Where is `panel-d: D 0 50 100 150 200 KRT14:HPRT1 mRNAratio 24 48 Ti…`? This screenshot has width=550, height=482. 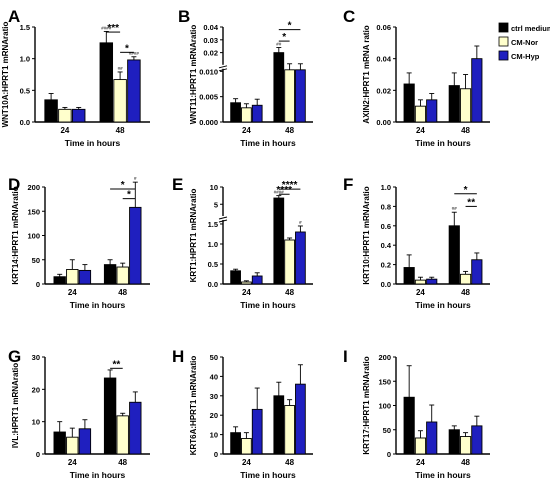 panel-d: D 0 50 100 150 200 KRT14:HPRT1 mRNAratio 24 48 Ti… is located at coordinates (79, 242).